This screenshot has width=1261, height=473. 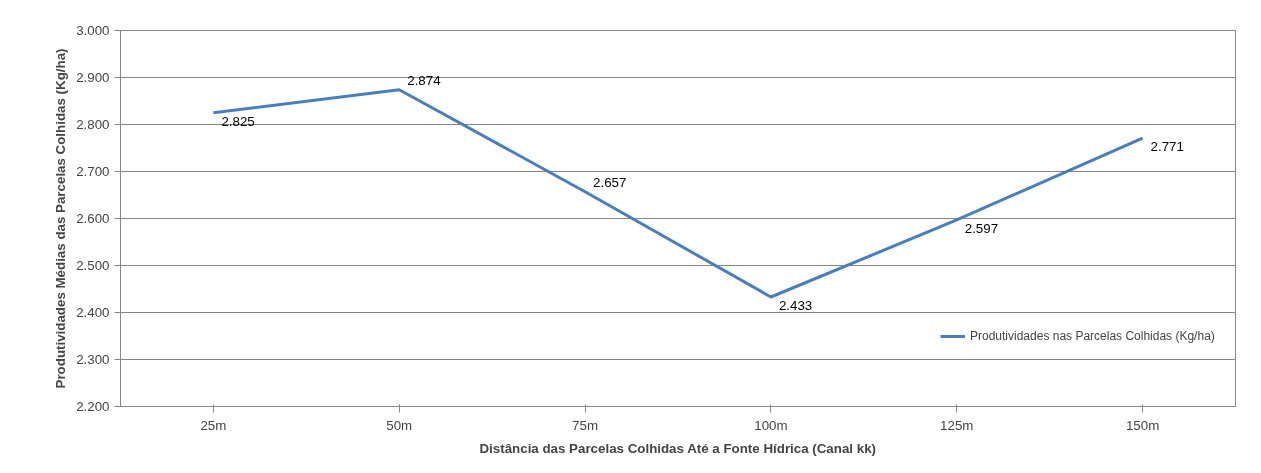 I want to click on y-axis-title: Produtividades Médias das Parcelas Colhidas (Kg/ha), so click(x=61, y=218).